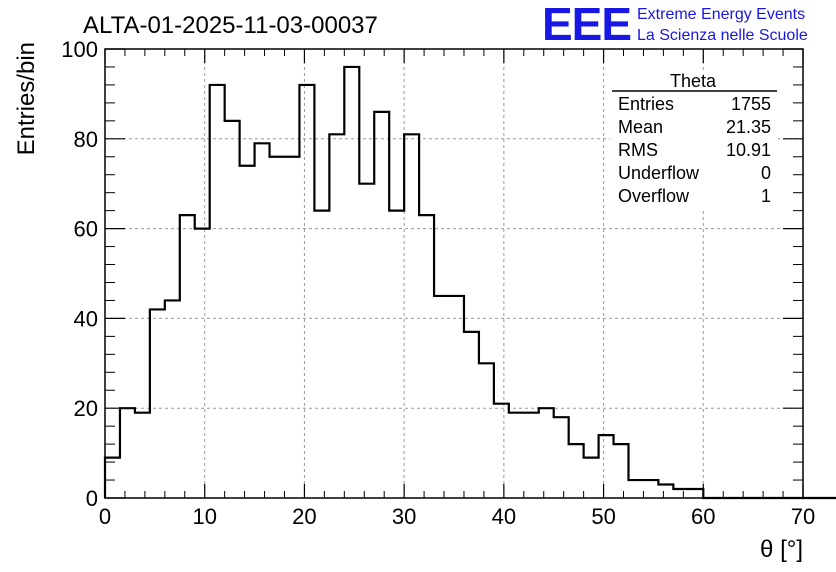  Describe the element at coordinates (766, 196) in the screenshot. I see `stats-row-value: 1` at that location.